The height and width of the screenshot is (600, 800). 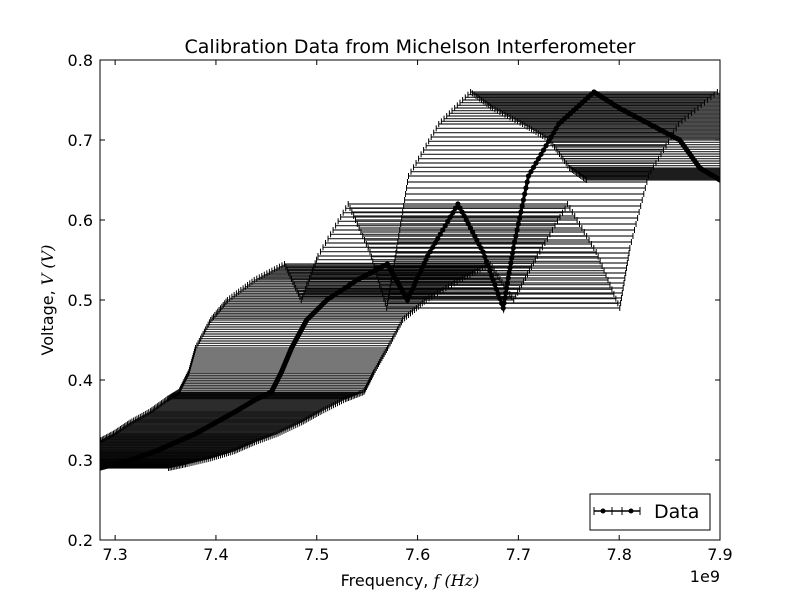 What do you see at coordinates (47, 320) in the screenshot?
I see `y-axis-label-text: Voltage,` at bounding box center [47, 320].